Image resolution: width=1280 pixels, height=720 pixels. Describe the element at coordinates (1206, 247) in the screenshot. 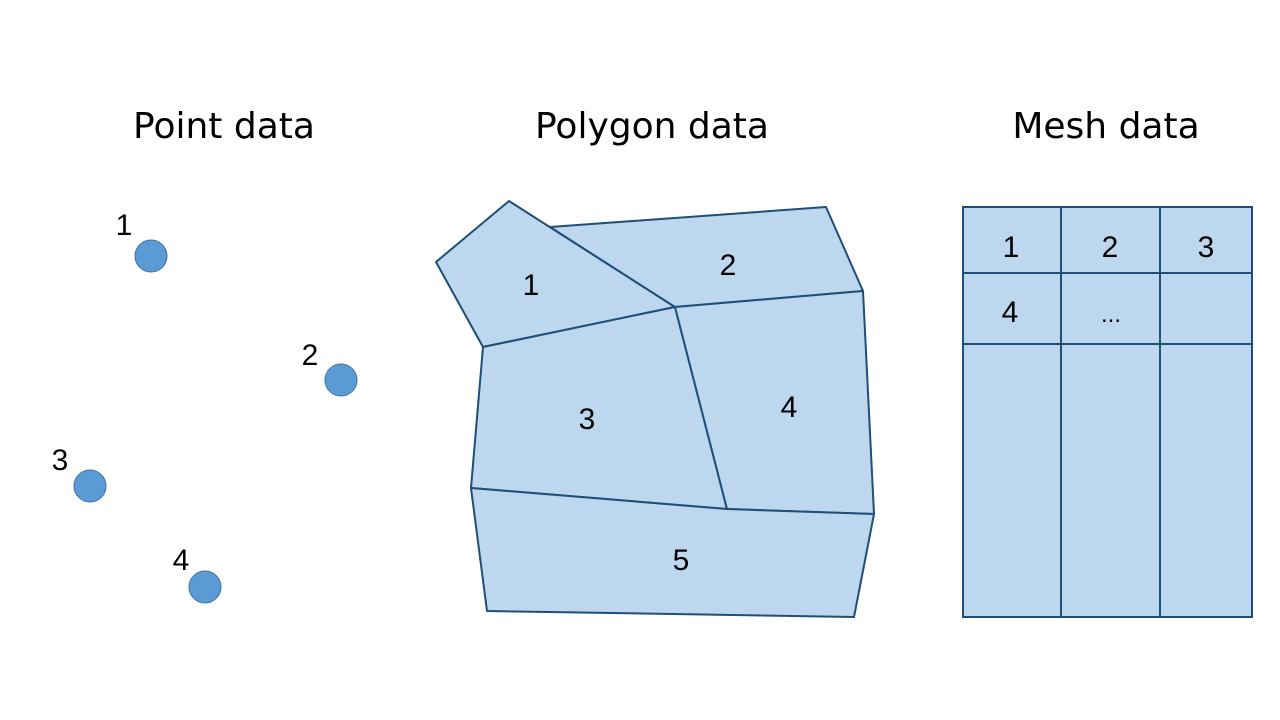

I see `mesh-cell-r1c3: 3` at that location.